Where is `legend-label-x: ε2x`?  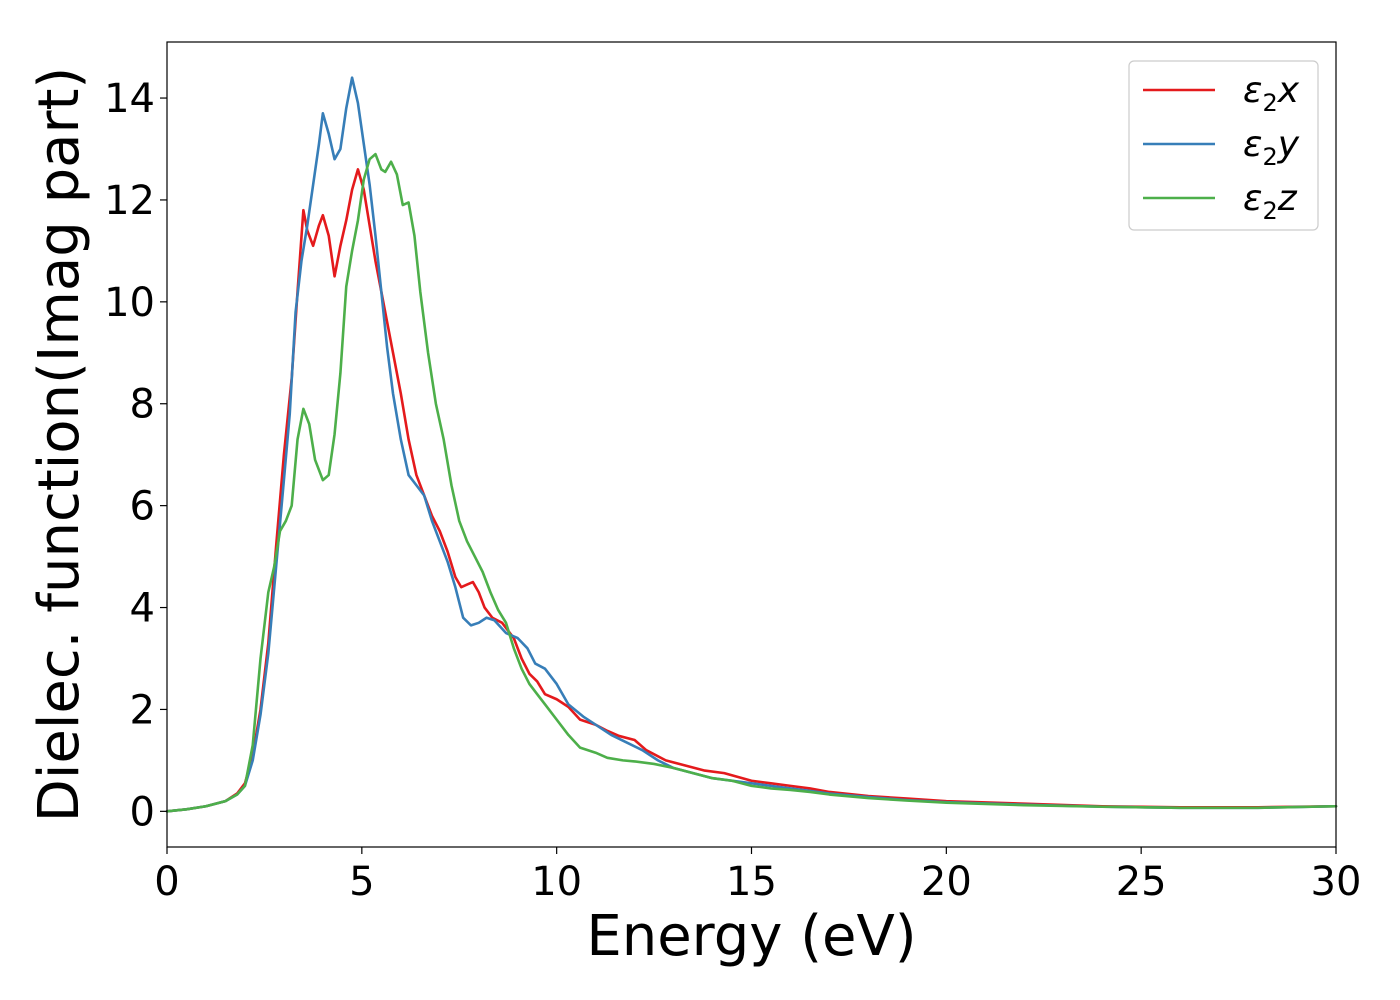 legend-label-x: ε2x is located at coordinates (1271, 93).